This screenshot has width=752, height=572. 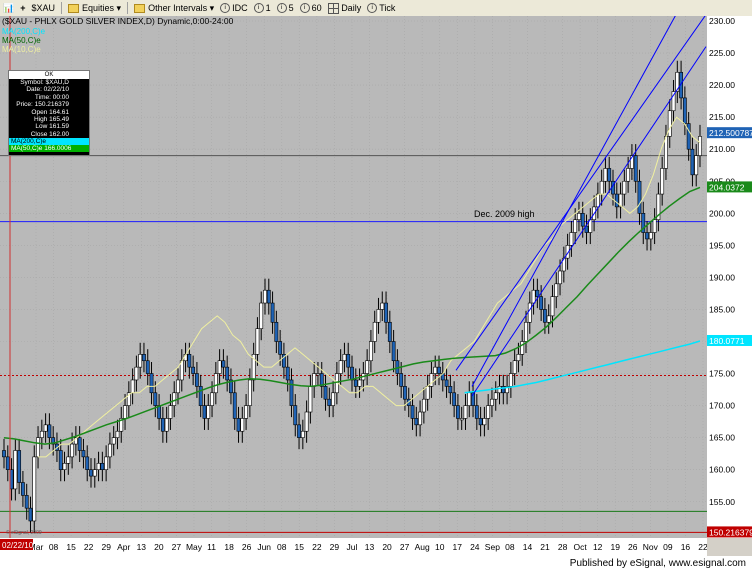 I want to click on footer-text: Published by eSignal, www.esignal.com, so click(x=657, y=563).